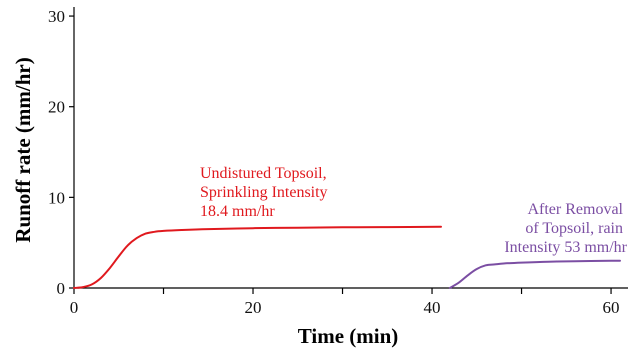  What do you see at coordinates (61, 288) in the screenshot?
I see `y-tick-label: 0` at bounding box center [61, 288].